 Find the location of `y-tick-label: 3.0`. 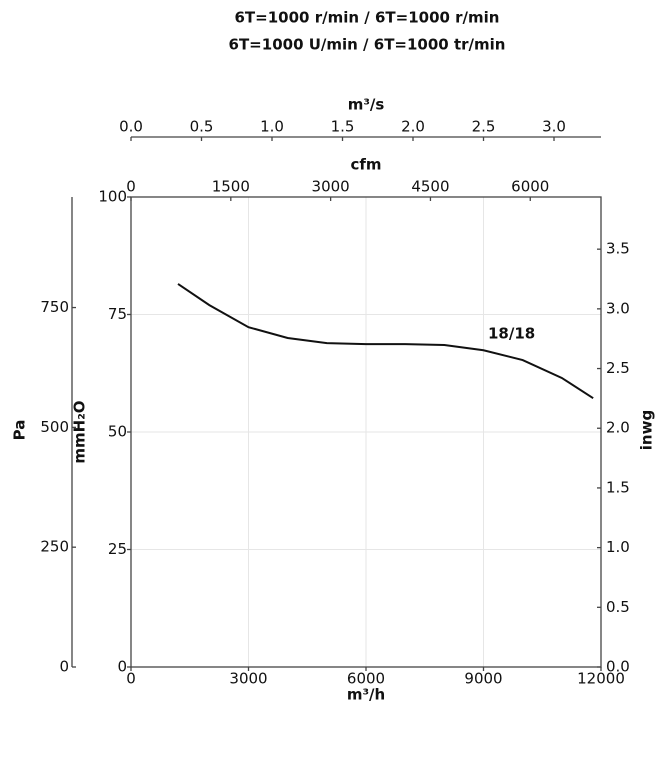

y-tick-label: 3.0 is located at coordinates (618, 308).